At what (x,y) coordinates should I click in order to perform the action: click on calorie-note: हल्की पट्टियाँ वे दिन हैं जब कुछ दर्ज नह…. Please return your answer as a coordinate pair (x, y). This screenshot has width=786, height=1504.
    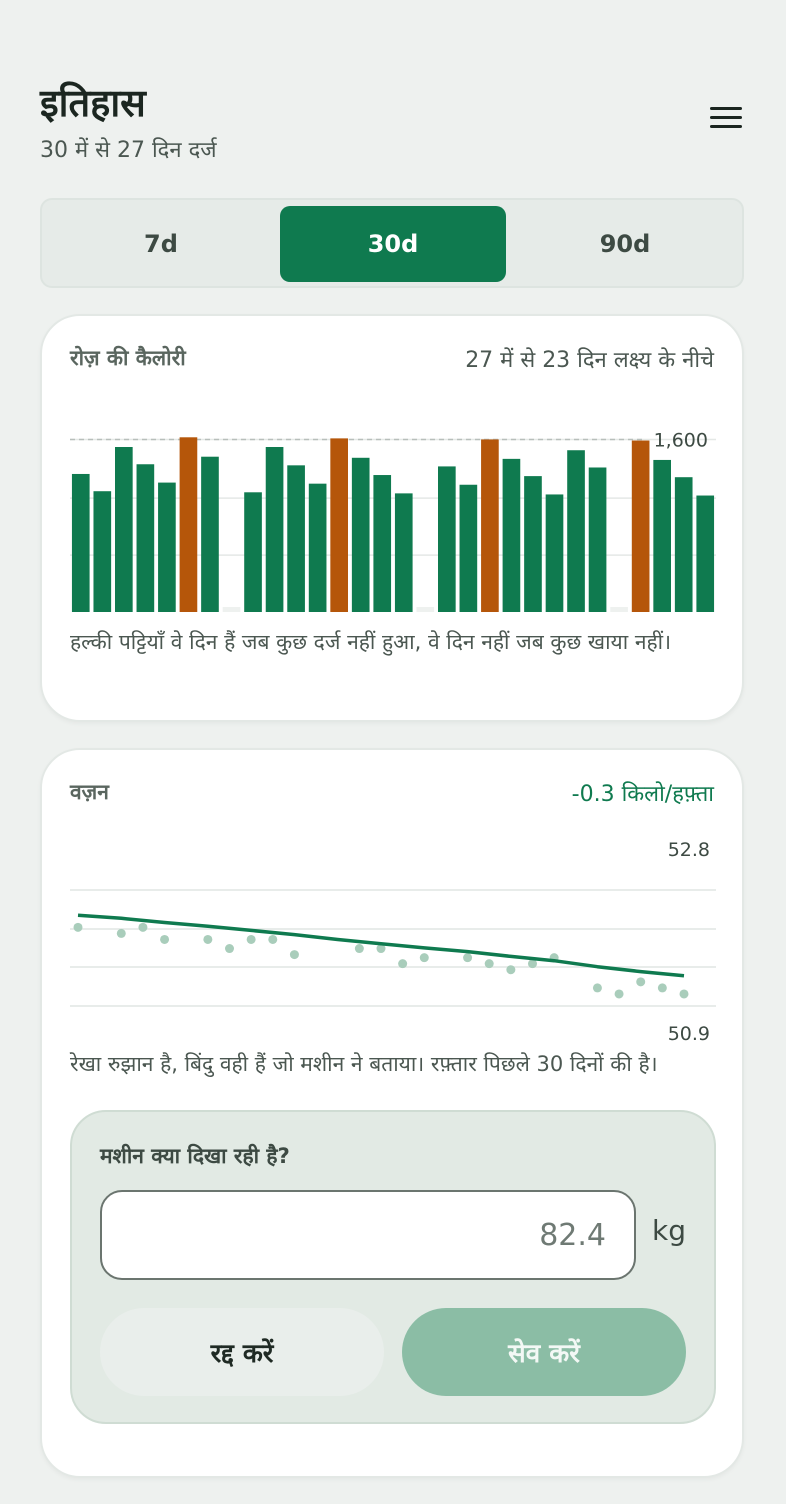
    Looking at the image, I should click on (371, 642).